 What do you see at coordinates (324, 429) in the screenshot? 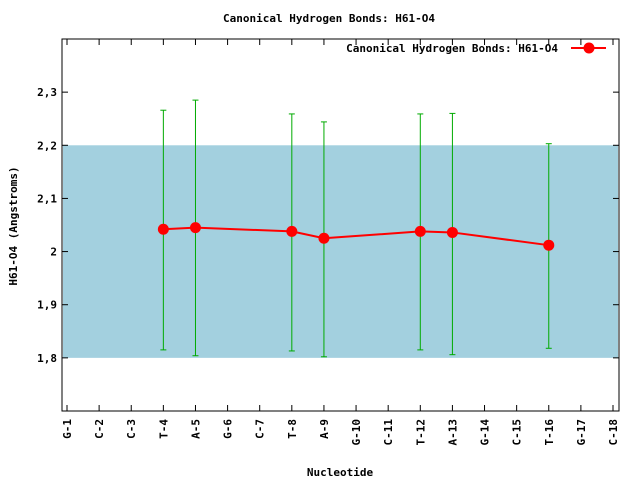
I see `x-tick-label: A-9` at bounding box center [324, 429].